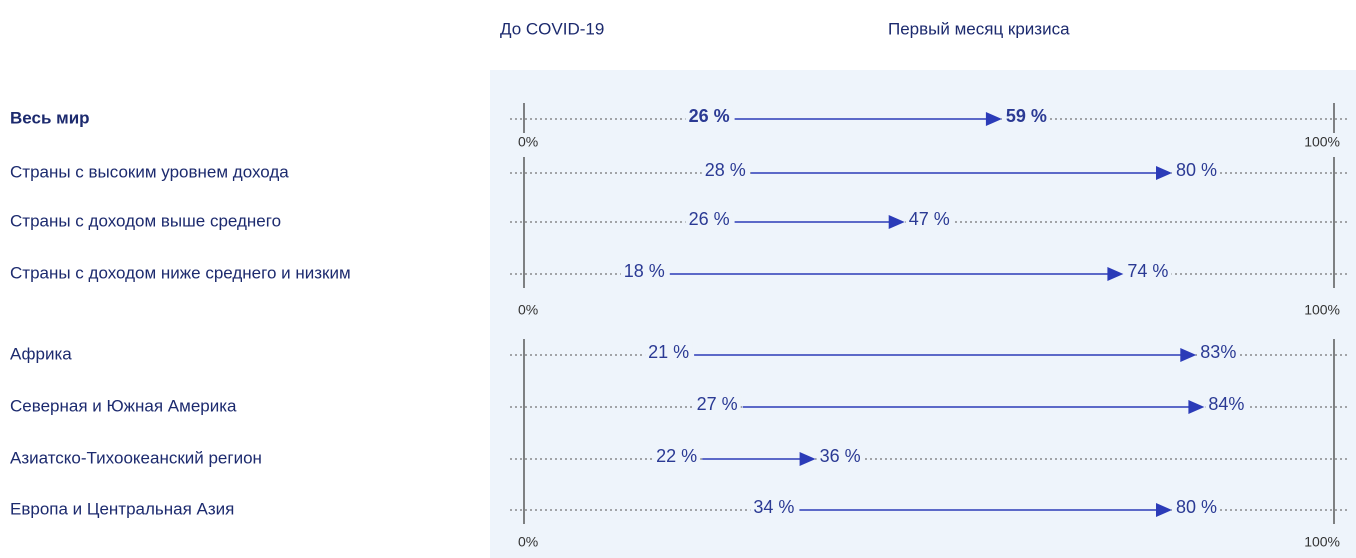 Image resolution: width=1356 pixels, height=558 pixels. What do you see at coordinates (180, 272) in the screenshot?
I see `category-label: Страны с доходом ниже среднего и низким` at bounding box center [180, 272].